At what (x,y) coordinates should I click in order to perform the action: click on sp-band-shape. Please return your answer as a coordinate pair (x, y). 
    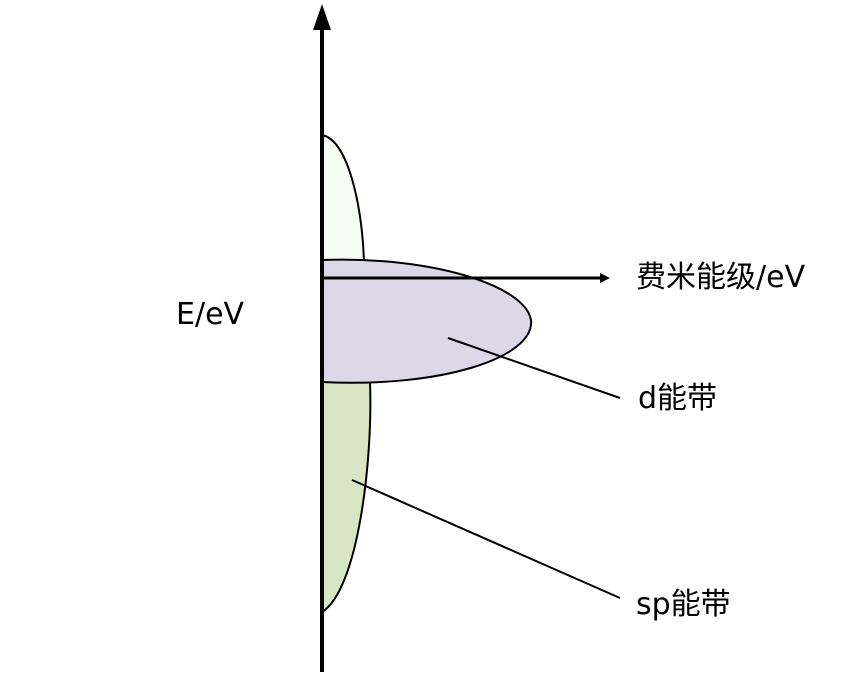
    Looking at the image, I should click on (346, 497).